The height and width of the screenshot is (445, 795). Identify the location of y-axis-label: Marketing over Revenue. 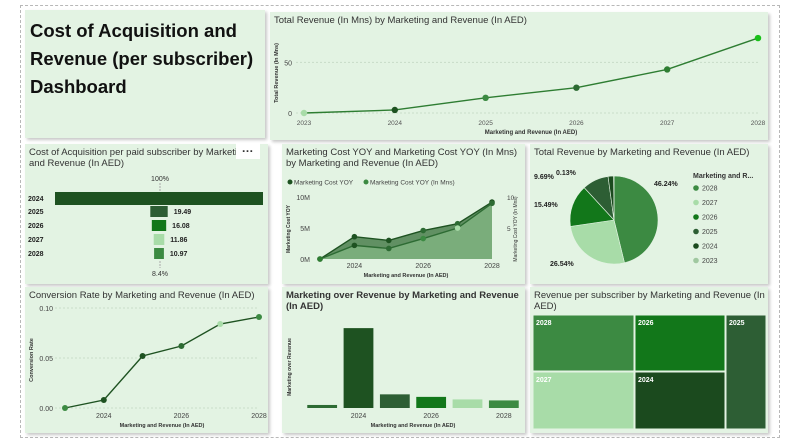
(290, 367).